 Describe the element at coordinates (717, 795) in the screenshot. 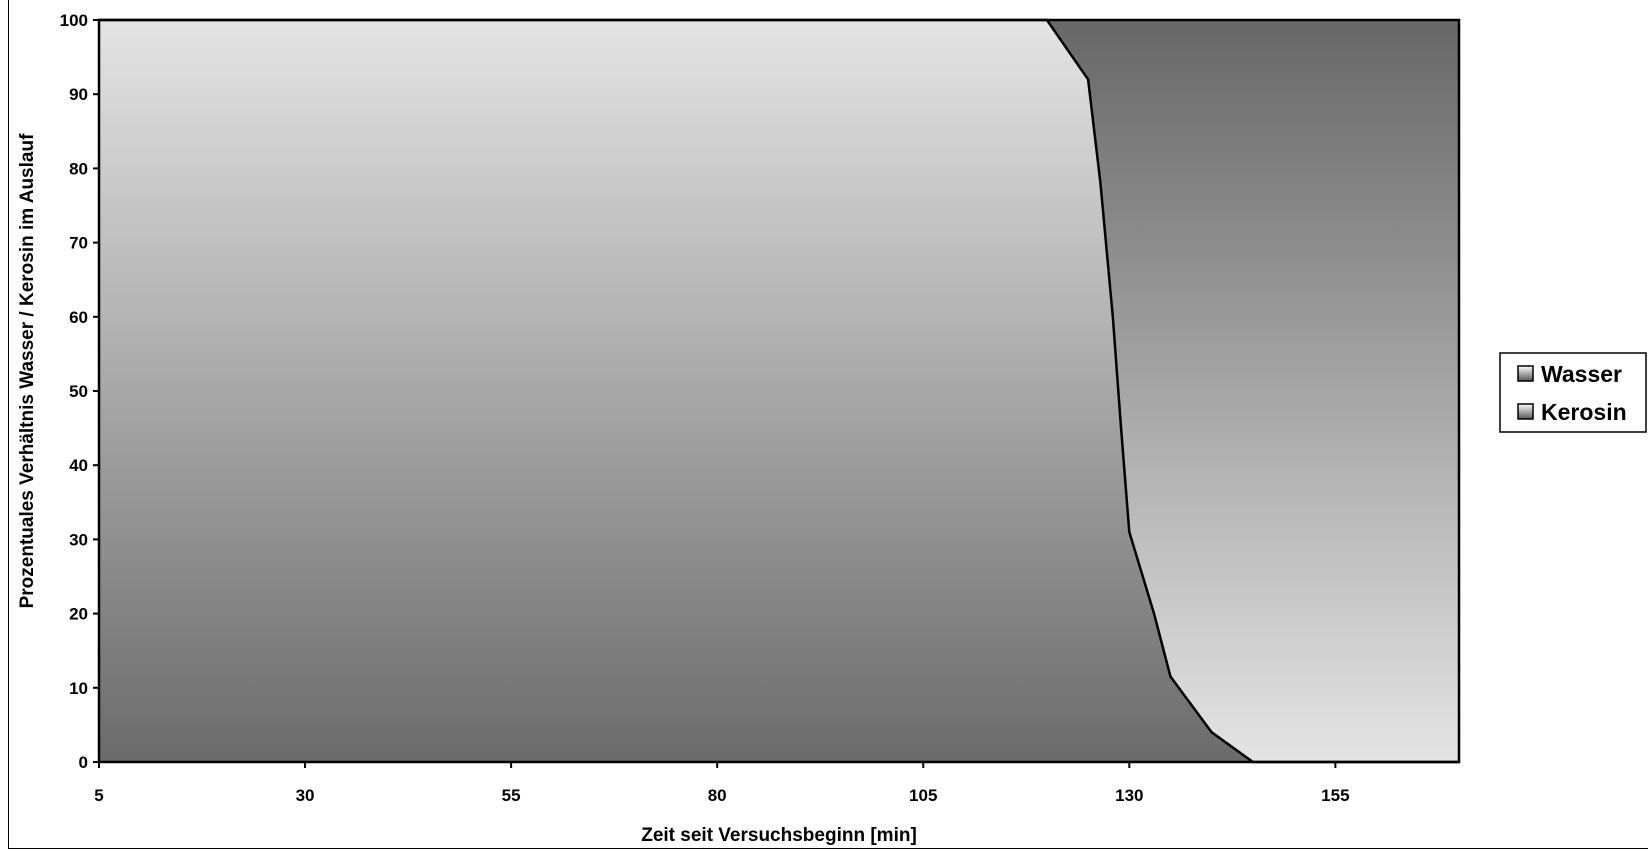

I see `x-tick-label: 80` at that location.